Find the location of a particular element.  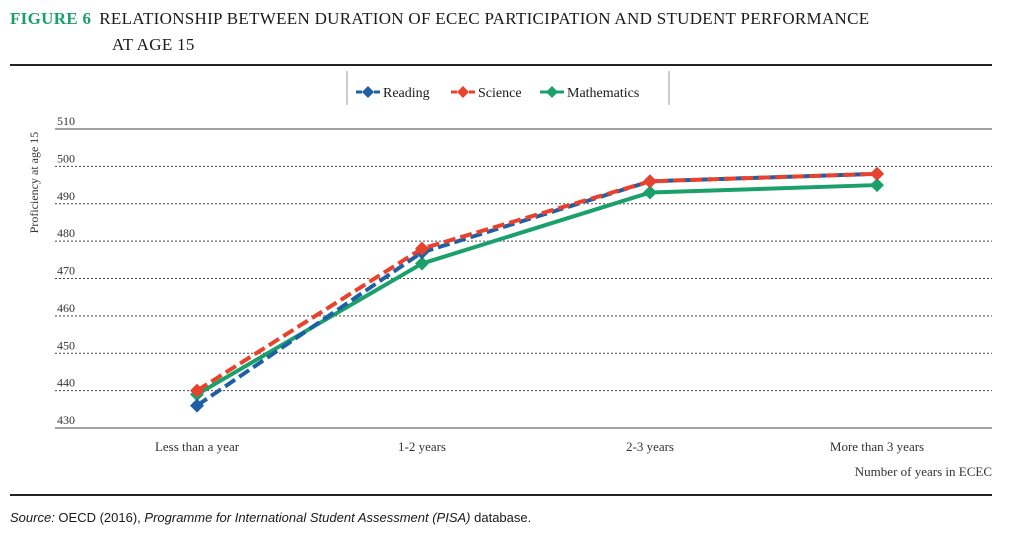

legend: Reading Science Mathematics is located at coordinates (508, 88).